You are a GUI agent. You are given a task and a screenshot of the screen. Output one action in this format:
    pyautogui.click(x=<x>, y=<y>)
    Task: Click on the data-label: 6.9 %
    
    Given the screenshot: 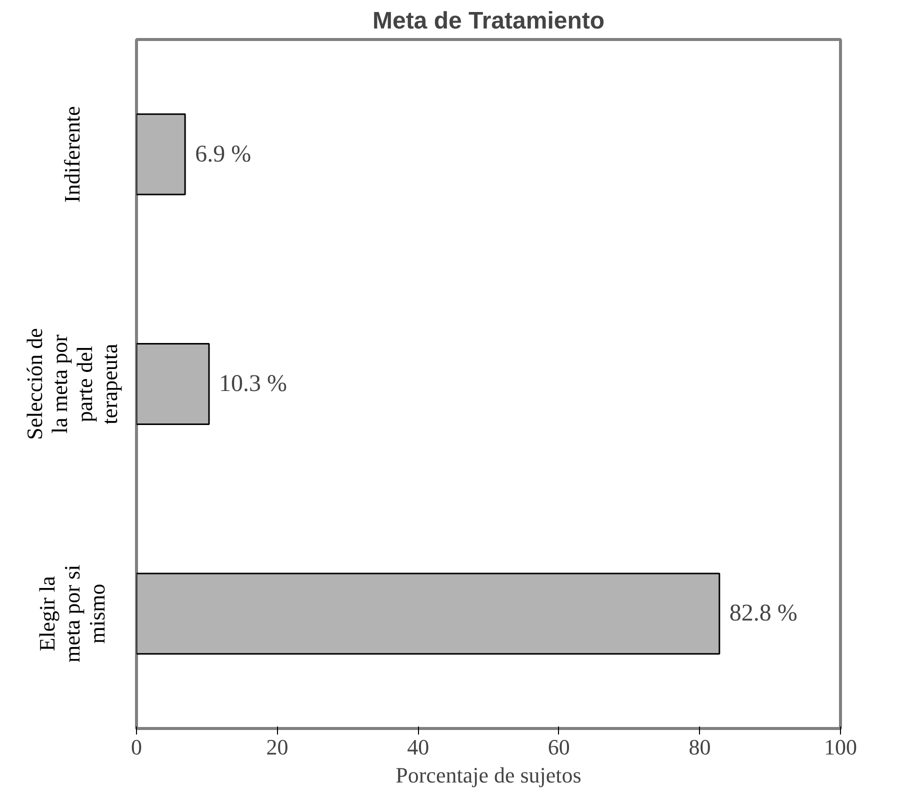 What is the action you would take?
    pyautogui.click(x=223, y=154)
    